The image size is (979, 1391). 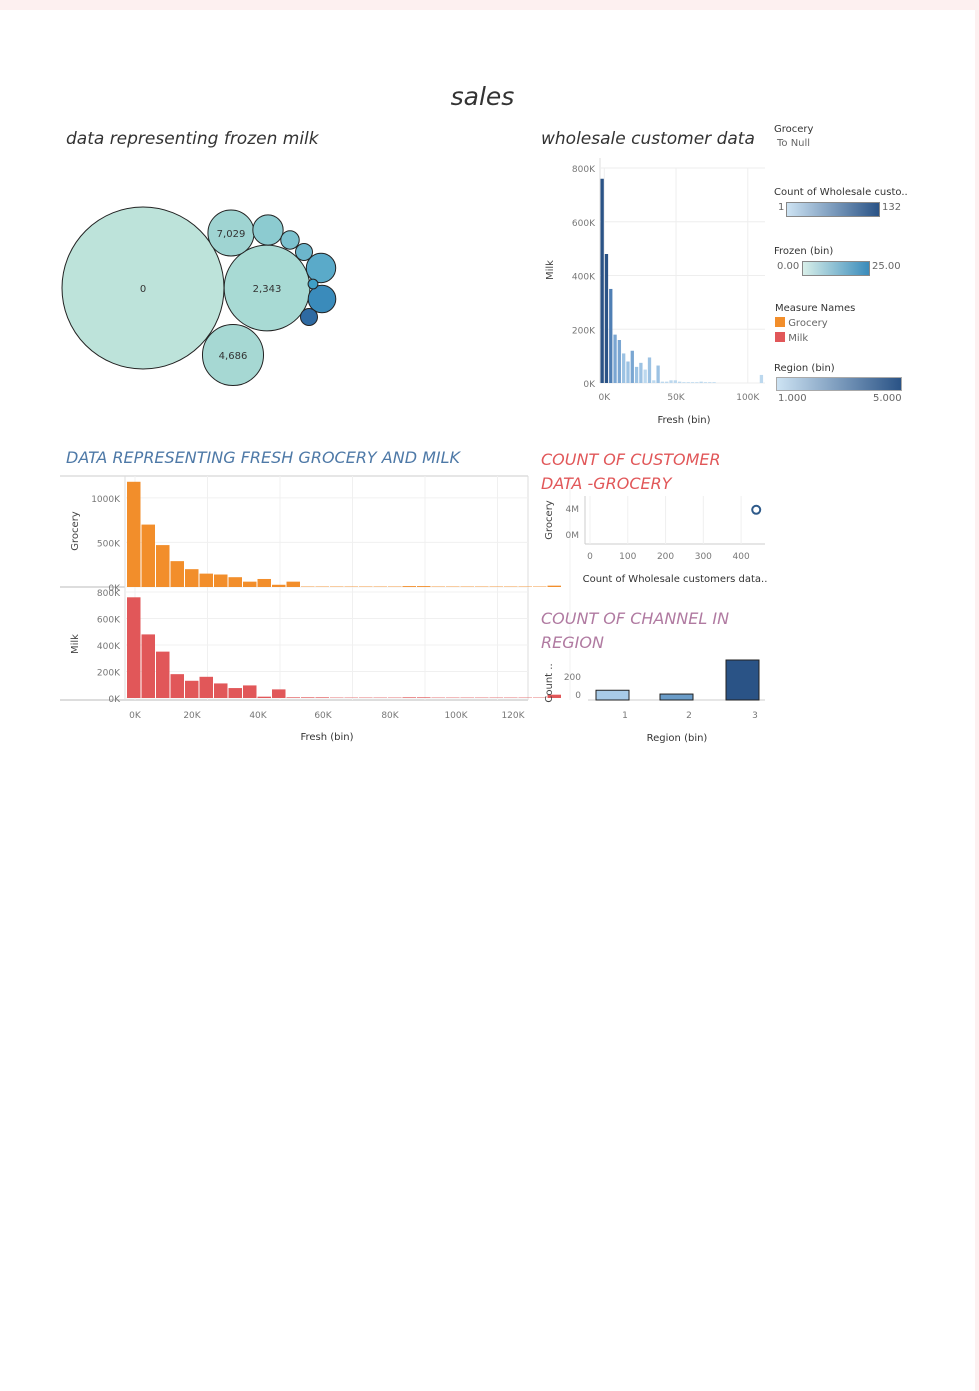 What do you see at coordinates (584, 278) in the screenshot?
I see `hist-y-tick: 400K` at bounding box center [584, 278].